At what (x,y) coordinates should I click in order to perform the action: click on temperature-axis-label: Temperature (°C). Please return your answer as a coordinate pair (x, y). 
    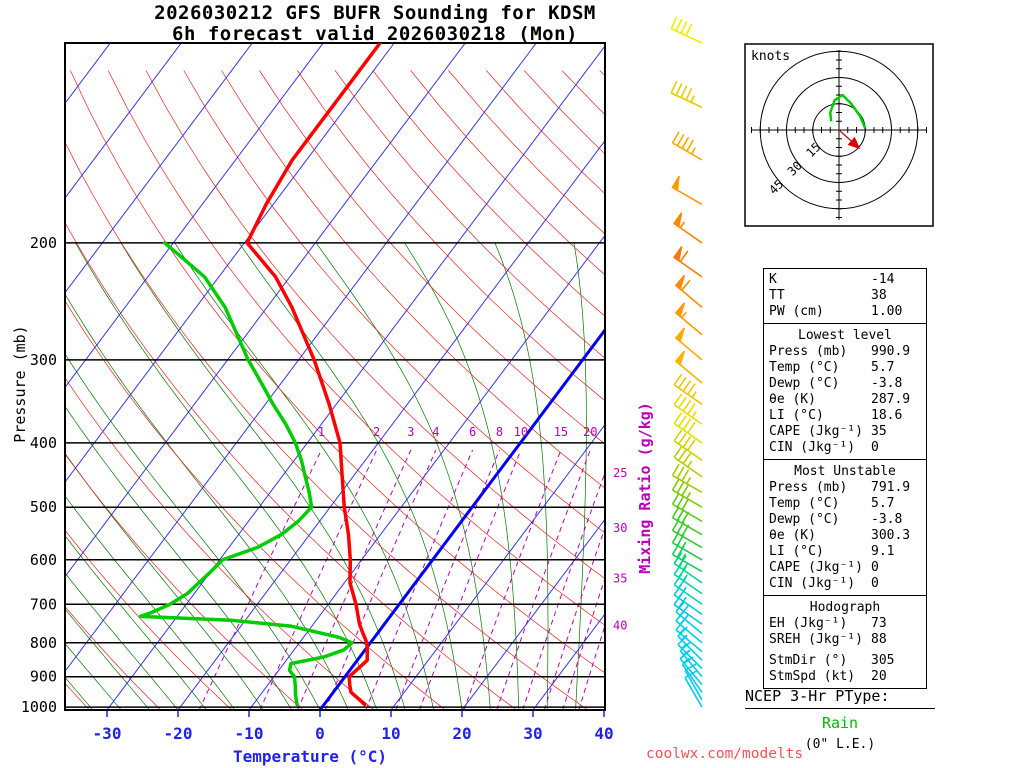
    Looking at the image, I should click on (310, 756).